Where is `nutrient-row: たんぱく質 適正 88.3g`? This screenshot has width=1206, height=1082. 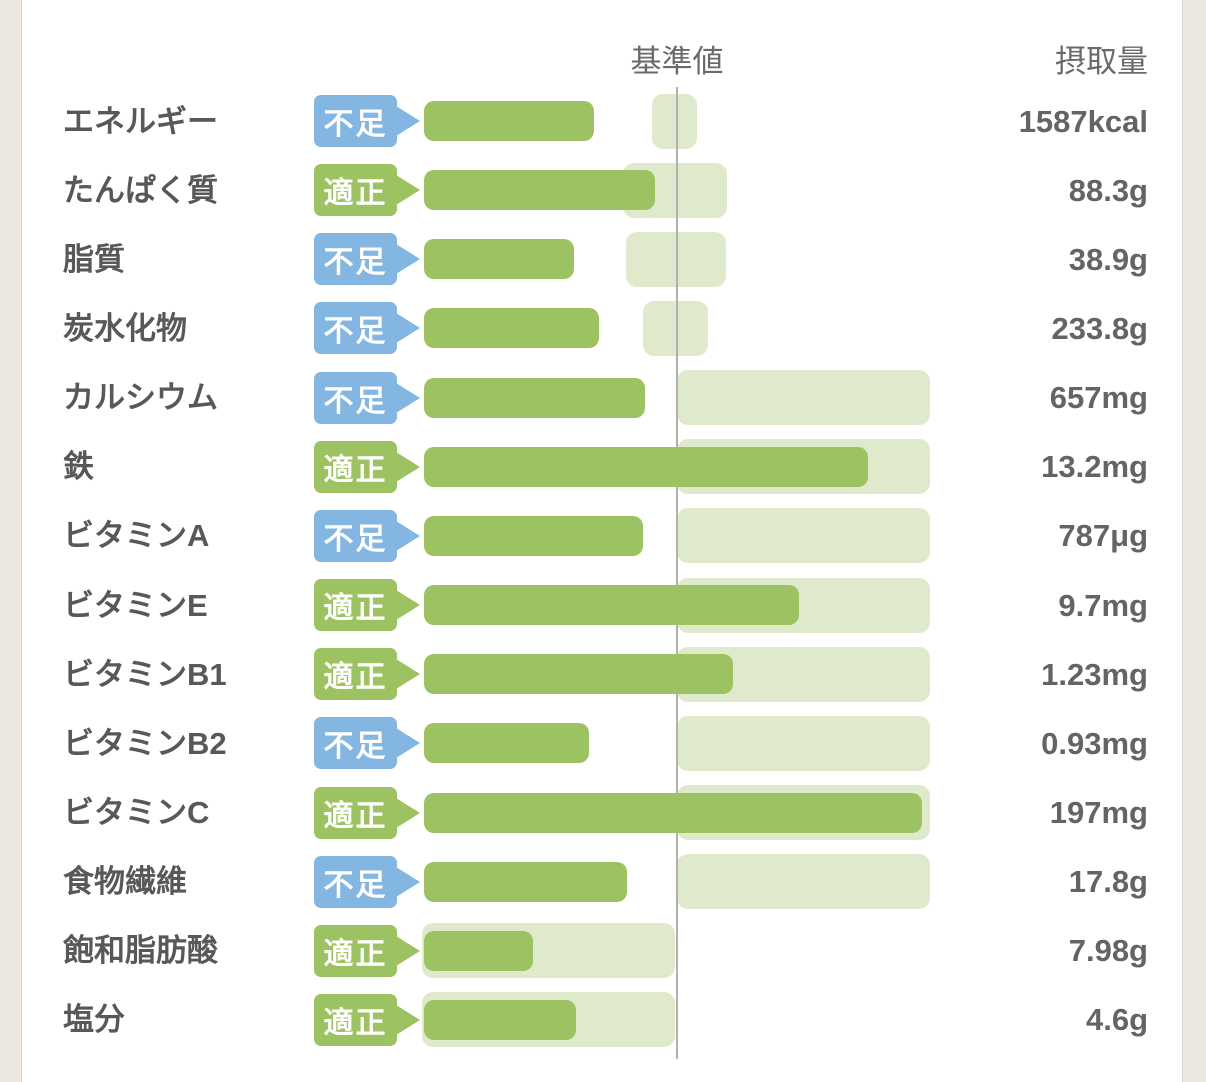 nutrient-row: たんぱく質 適正 88.3g is located at coordinates (603, 190).